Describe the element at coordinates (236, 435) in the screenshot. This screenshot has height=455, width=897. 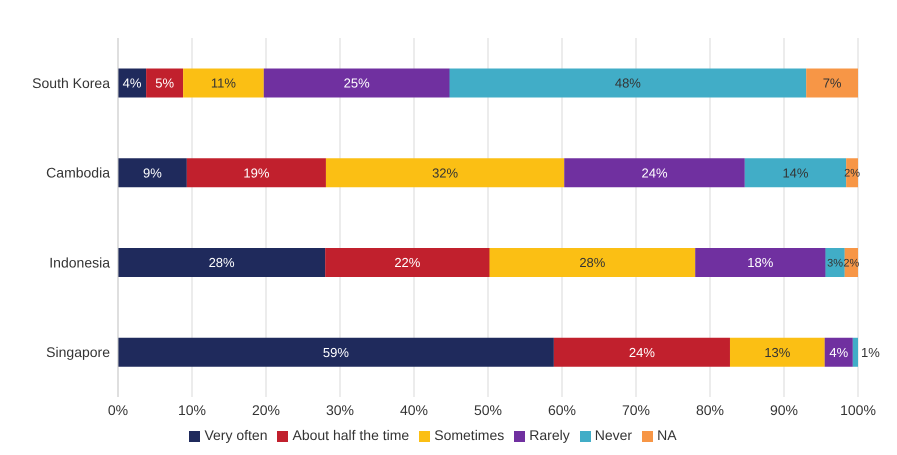
I see `legend-label: Very often` at that location.